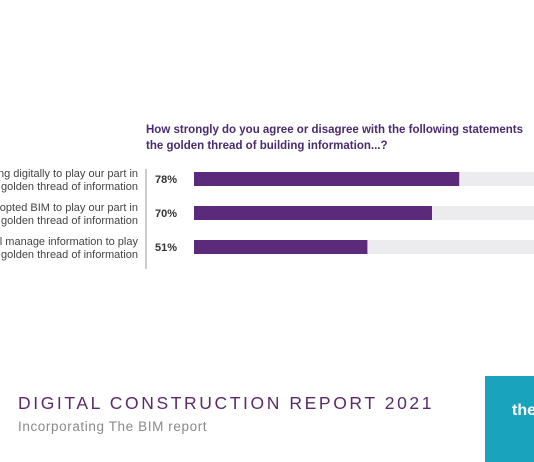 Image resolution: width=534 pixels, height=462 pixels. Describe the element at coordinates (69, 242) in the screenshot. I see `category-label: ll manage information to play` at that location.